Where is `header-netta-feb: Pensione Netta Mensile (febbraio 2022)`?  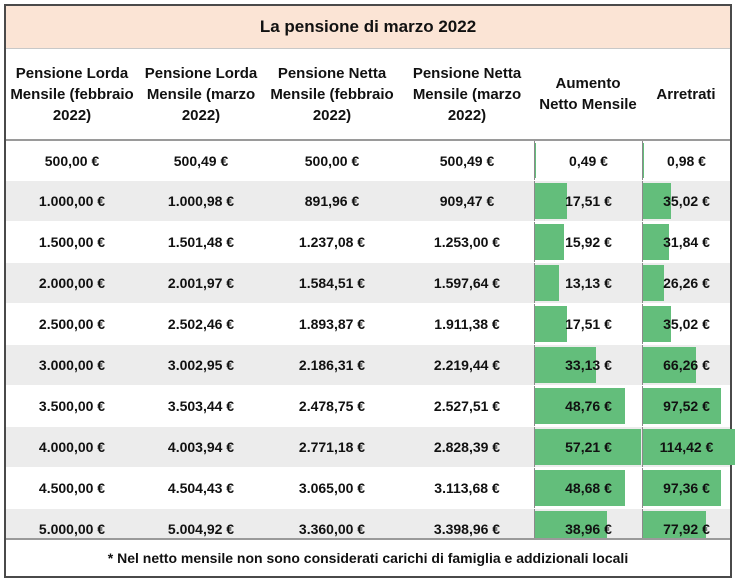
header-netta-feb: Pensione Netta Mensile (febbraio 2022) is located at coordinates (332, 94).